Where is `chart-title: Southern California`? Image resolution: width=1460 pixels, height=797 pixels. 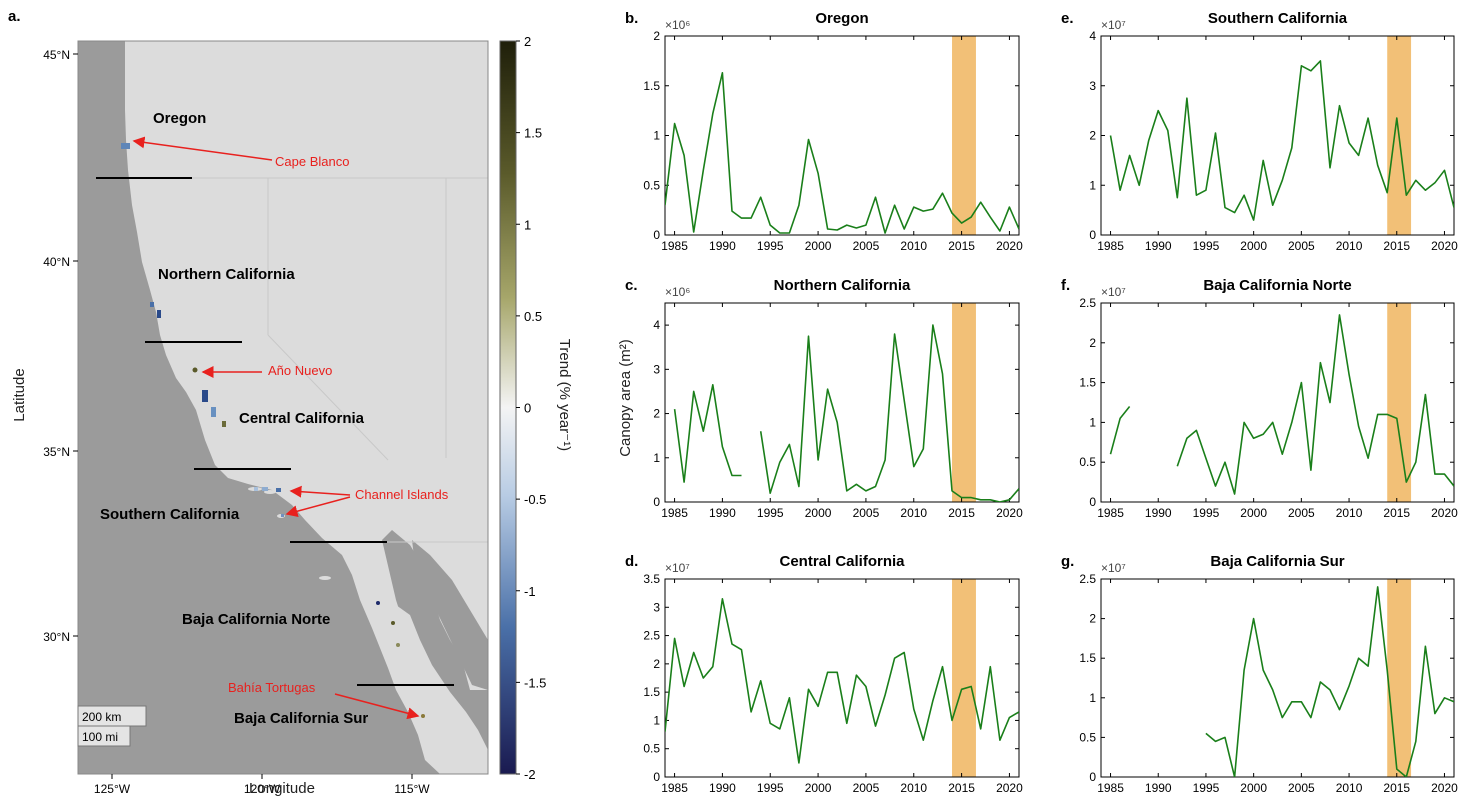
chart-title: Southern California is located at coordinates (1278, 18).